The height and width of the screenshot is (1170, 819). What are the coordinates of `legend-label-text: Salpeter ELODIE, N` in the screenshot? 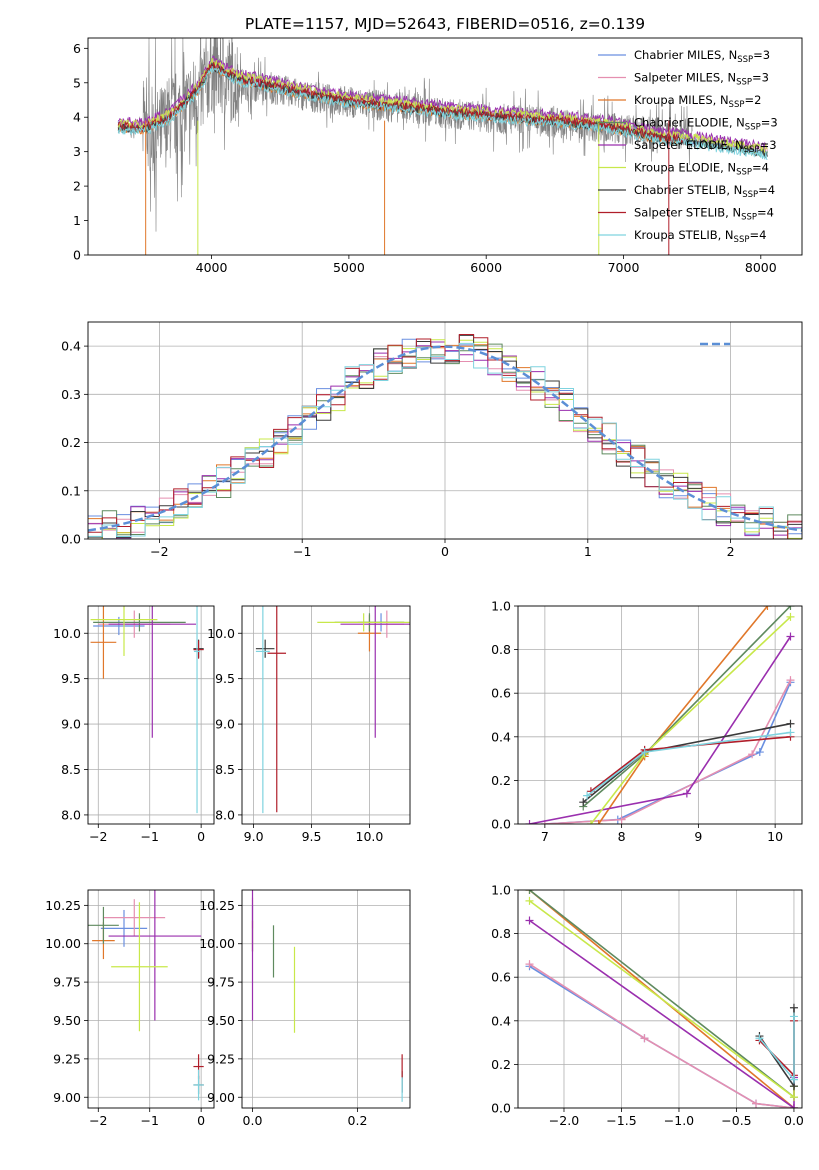 It's located at (689, 145).